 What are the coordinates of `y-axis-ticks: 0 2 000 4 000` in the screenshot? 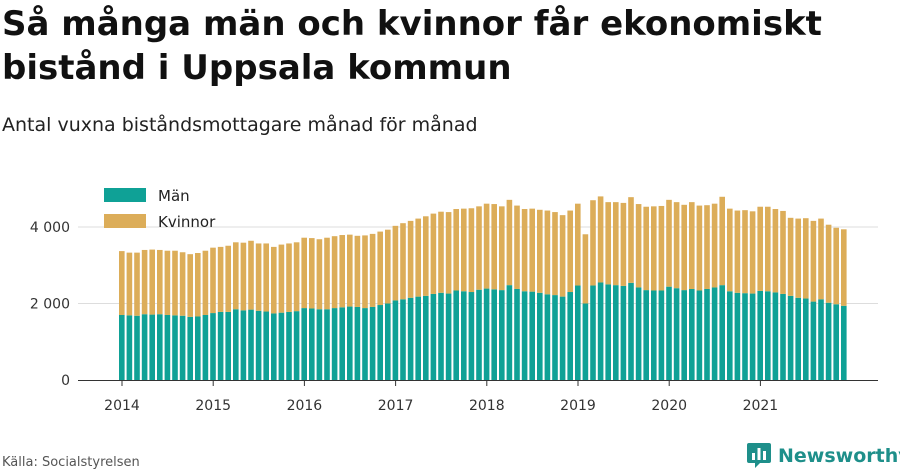 It's located at (50, 304).